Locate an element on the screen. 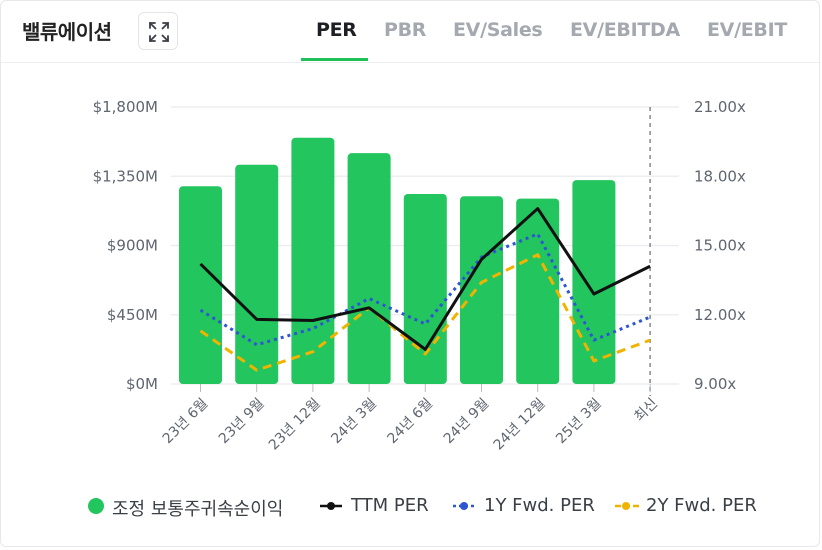 Image resolution: width=822 pixels, height=550 pixels. legend-swatch-bar is located at coordinates (96, 506).